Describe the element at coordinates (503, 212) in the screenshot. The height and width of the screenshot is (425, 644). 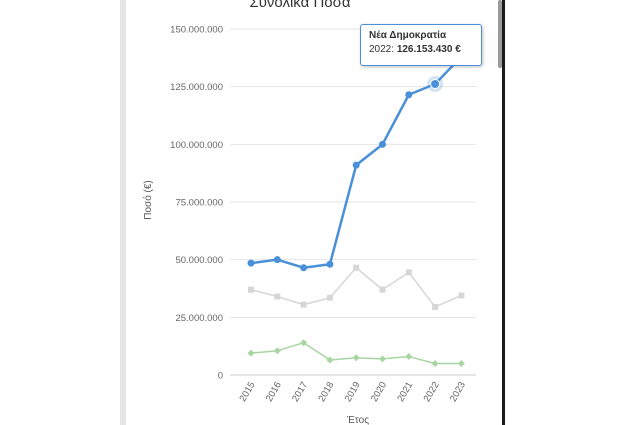
I see `panel-right-border` at that location.